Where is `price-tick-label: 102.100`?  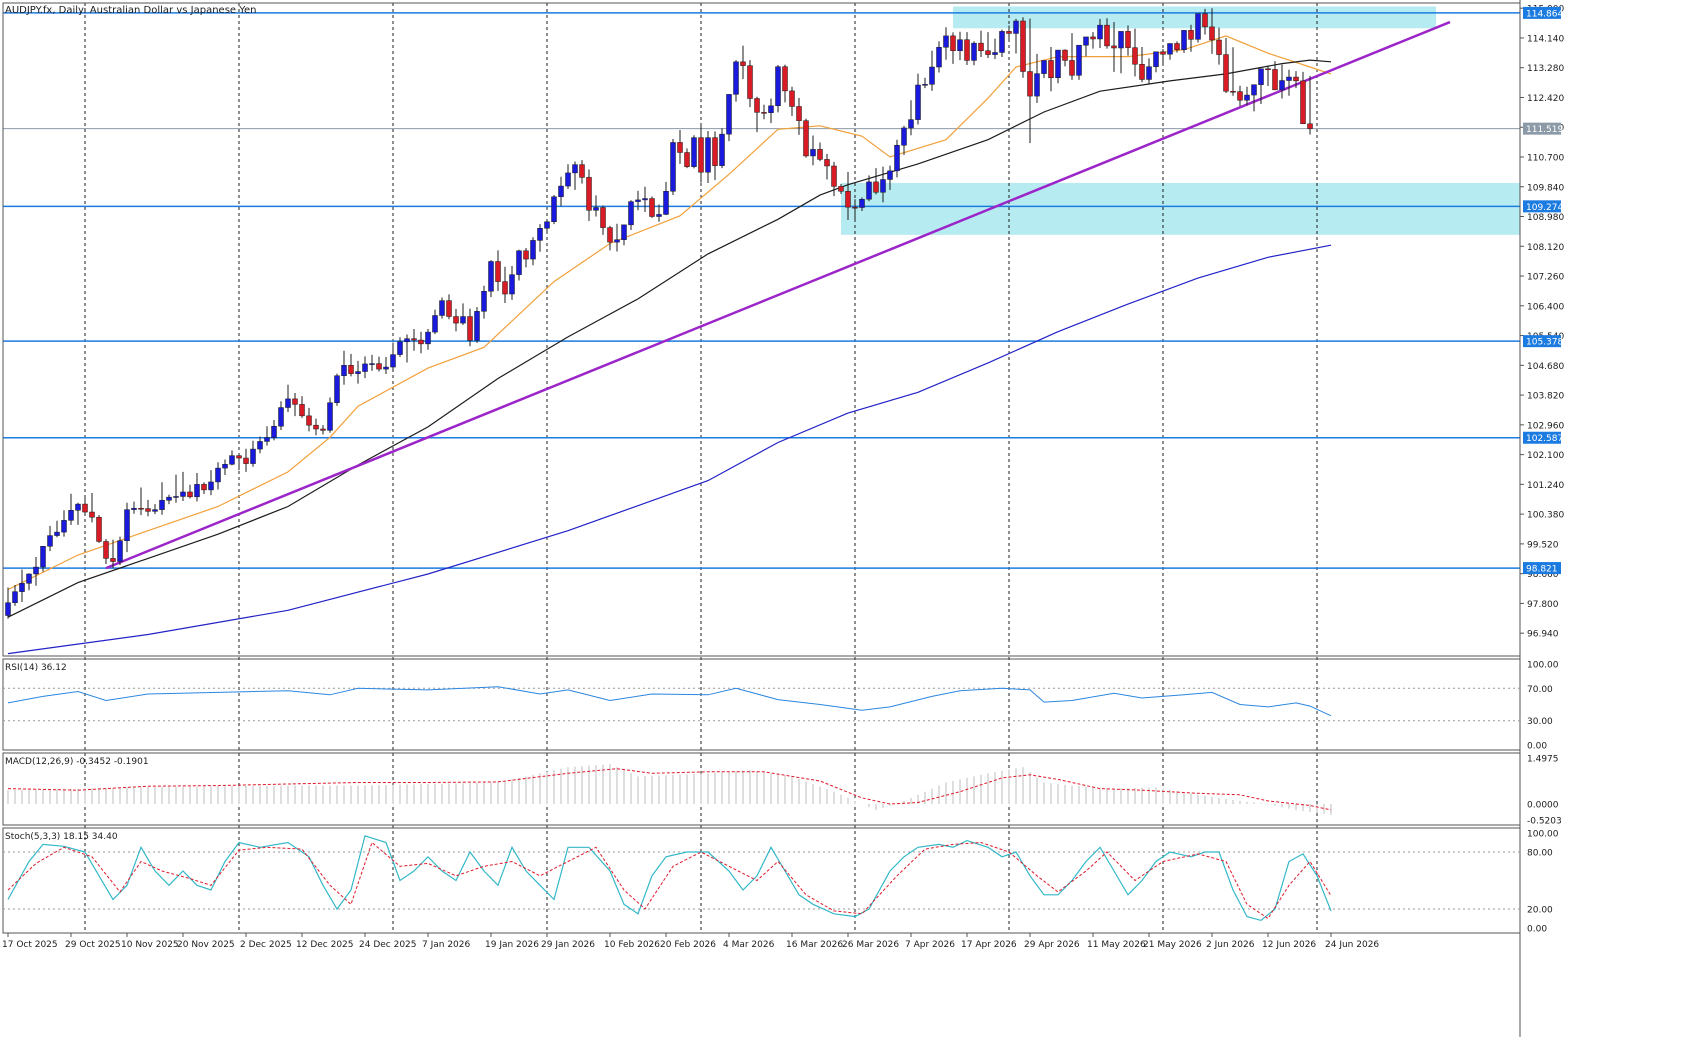 price-tick-label: 102.100 is located at coordinates (1545, 456).